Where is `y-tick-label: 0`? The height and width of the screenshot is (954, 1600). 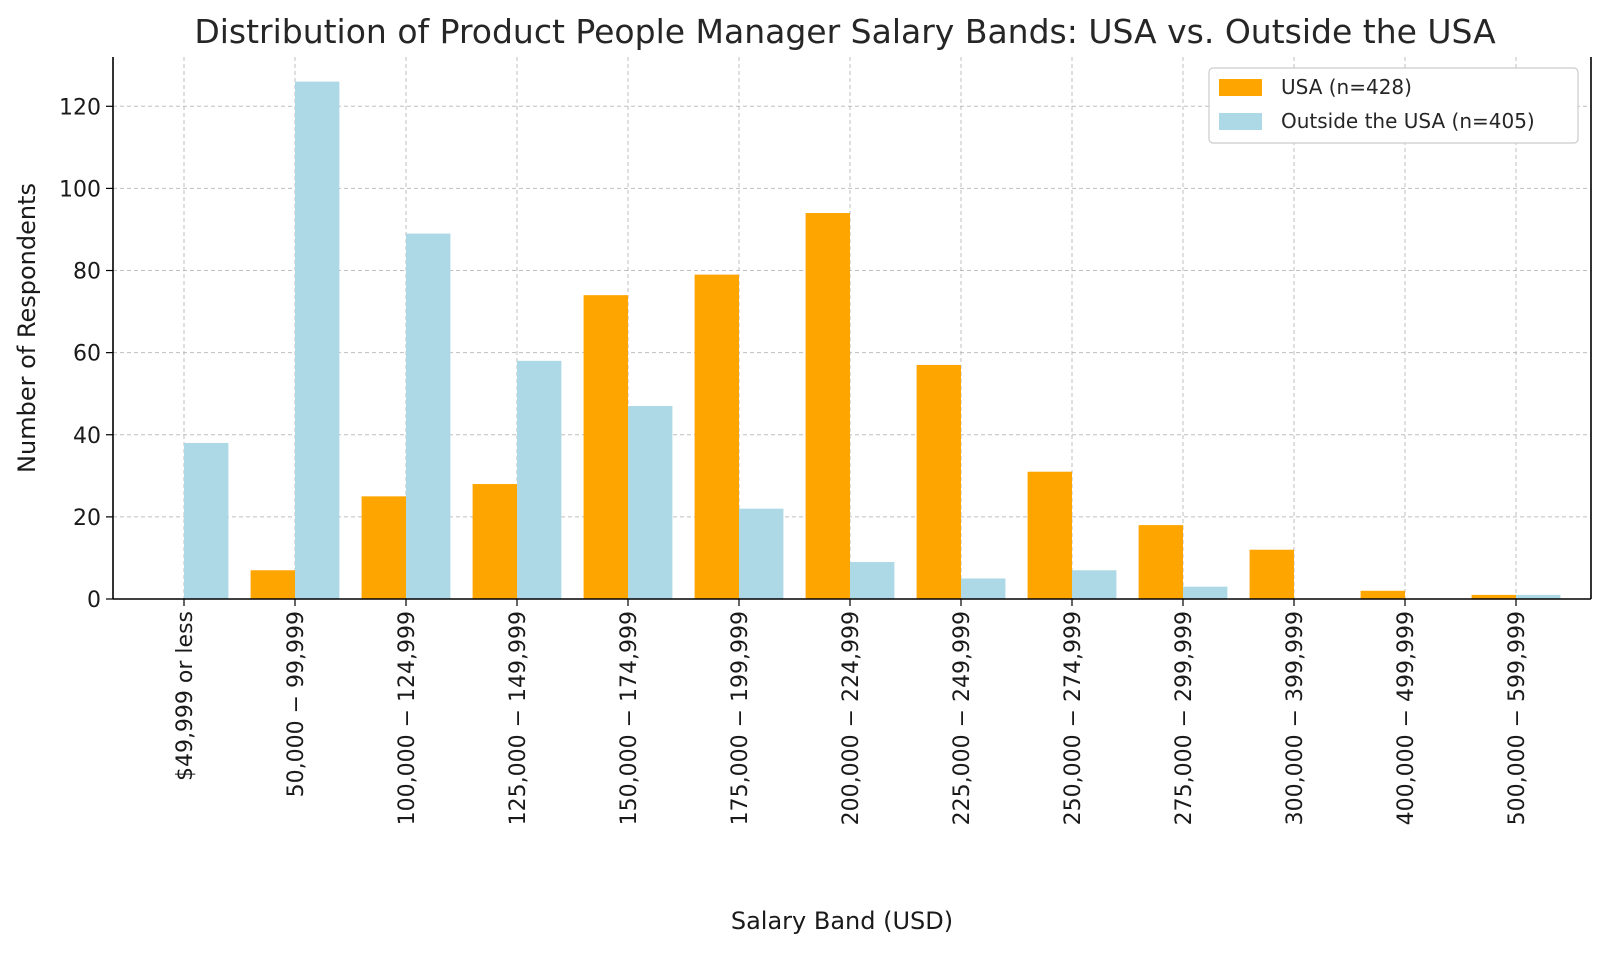
y-tick-label: 0 is located at coordinates (94, 600).